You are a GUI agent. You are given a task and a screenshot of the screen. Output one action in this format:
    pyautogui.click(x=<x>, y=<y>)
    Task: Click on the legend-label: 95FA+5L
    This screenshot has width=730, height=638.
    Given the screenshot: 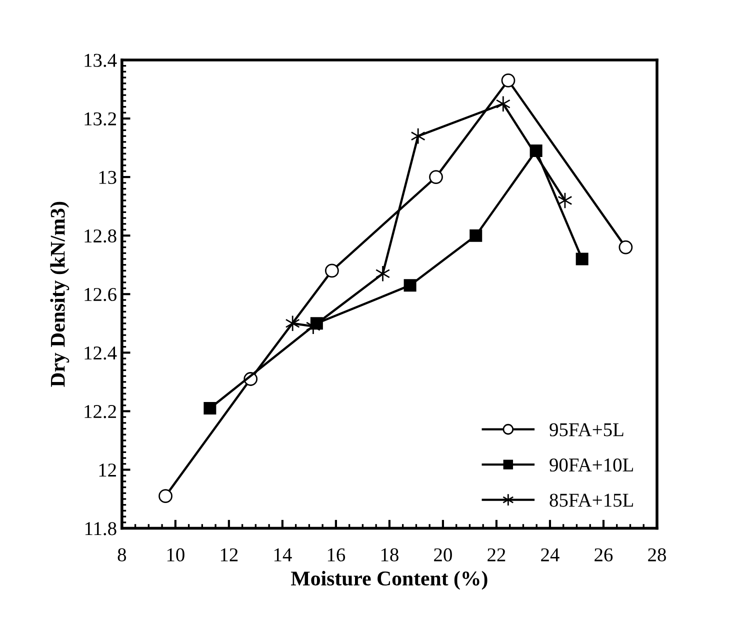 What is the action you would take?
    pyautogui.click(x=587, y=429)
    